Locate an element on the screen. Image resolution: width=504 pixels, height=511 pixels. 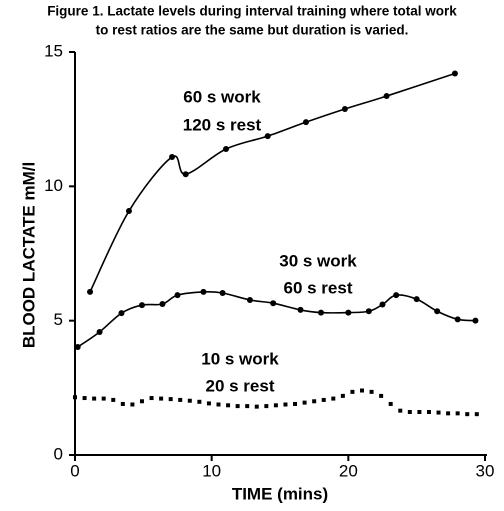
series-label: 20 s rest is located at coordinates (240, 385).